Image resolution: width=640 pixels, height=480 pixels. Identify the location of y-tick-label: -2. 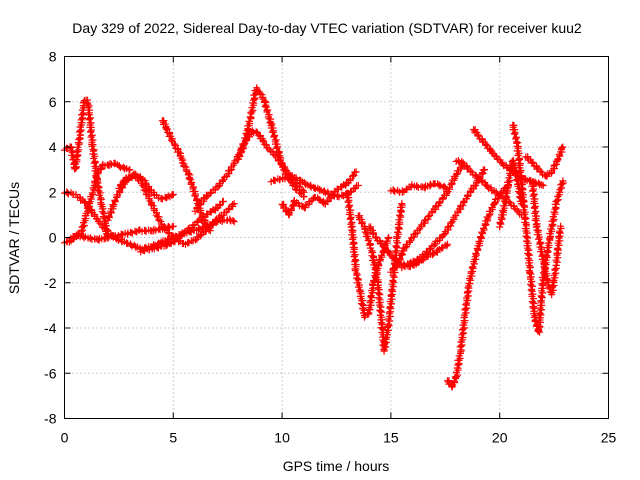
(50, 283).